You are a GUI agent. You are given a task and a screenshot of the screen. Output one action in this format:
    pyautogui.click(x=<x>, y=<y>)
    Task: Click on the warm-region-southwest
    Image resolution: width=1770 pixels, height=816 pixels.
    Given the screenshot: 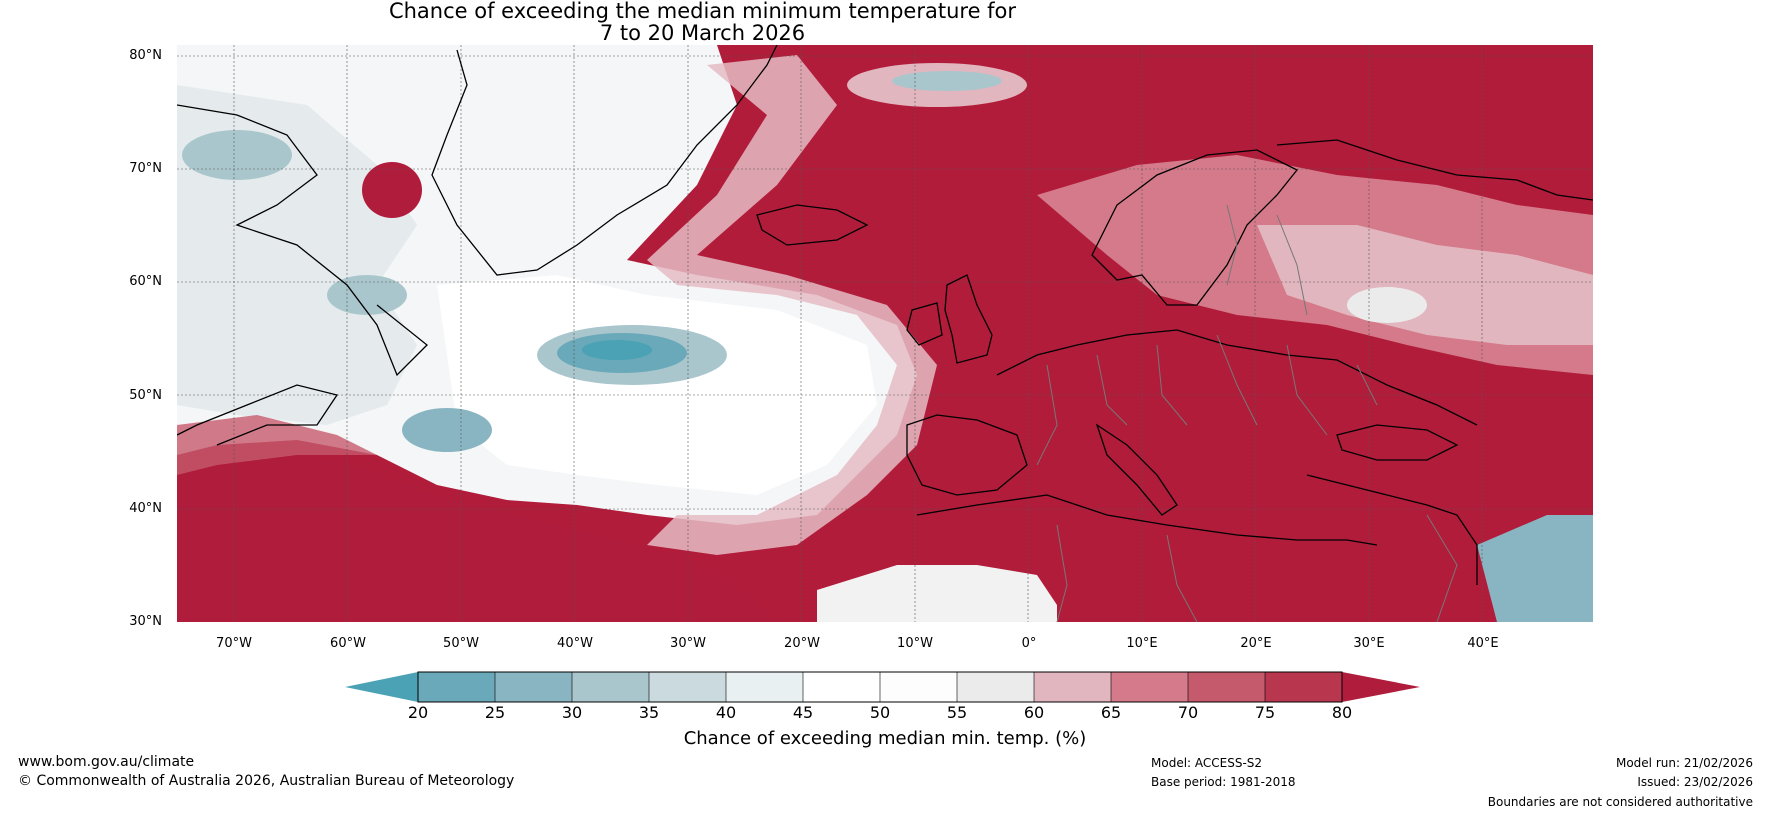 What is the action you would take?
    pyautogui.click(x=477, y=533)
    